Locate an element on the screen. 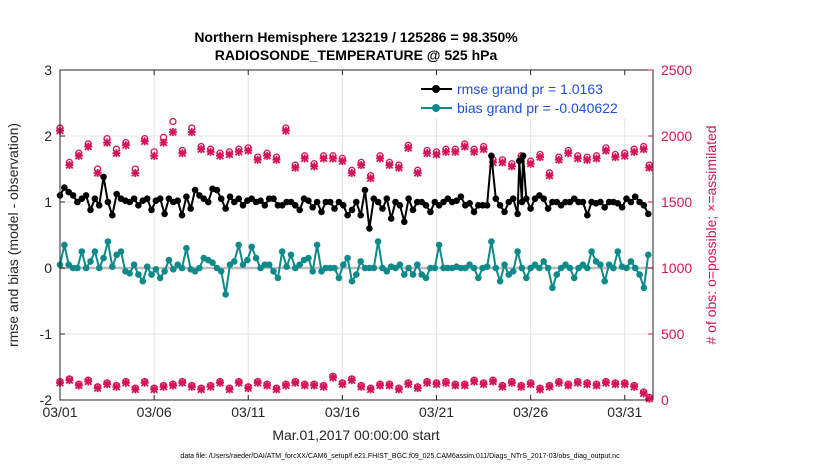  y-right-tick-label: 1000 is located at coordinates (676, 268).